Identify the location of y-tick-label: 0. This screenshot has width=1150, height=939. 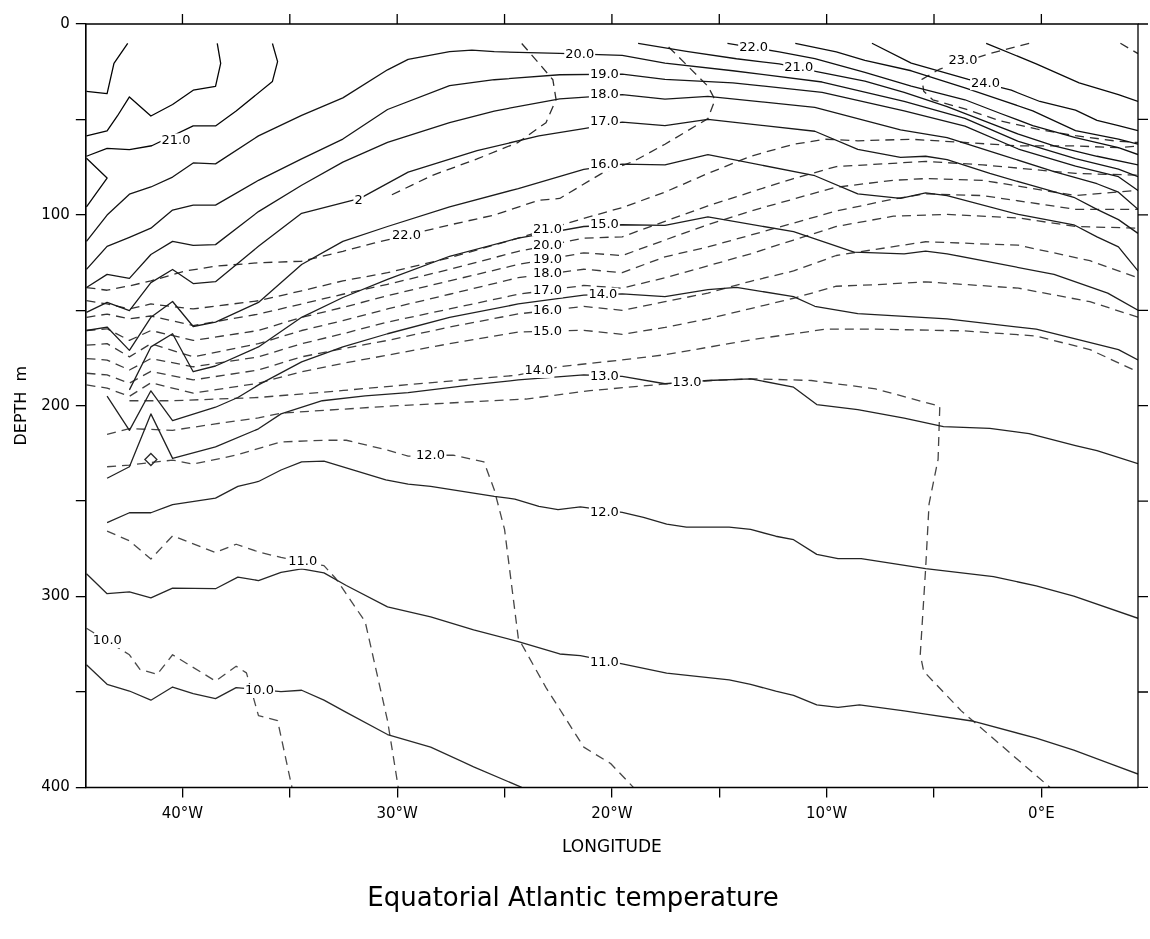
(65, 22).